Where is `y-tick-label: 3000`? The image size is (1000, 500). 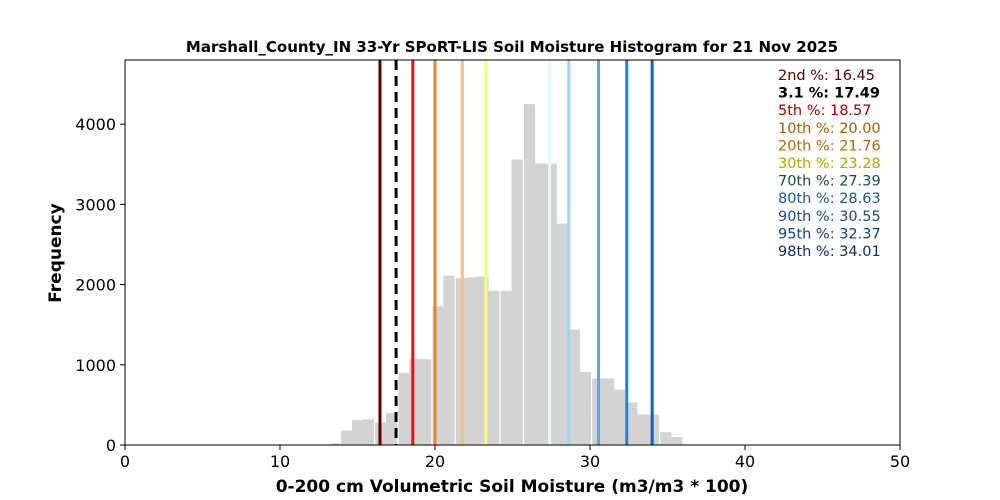
y-tick-label: 3000 is located at coordinates (95, 204).